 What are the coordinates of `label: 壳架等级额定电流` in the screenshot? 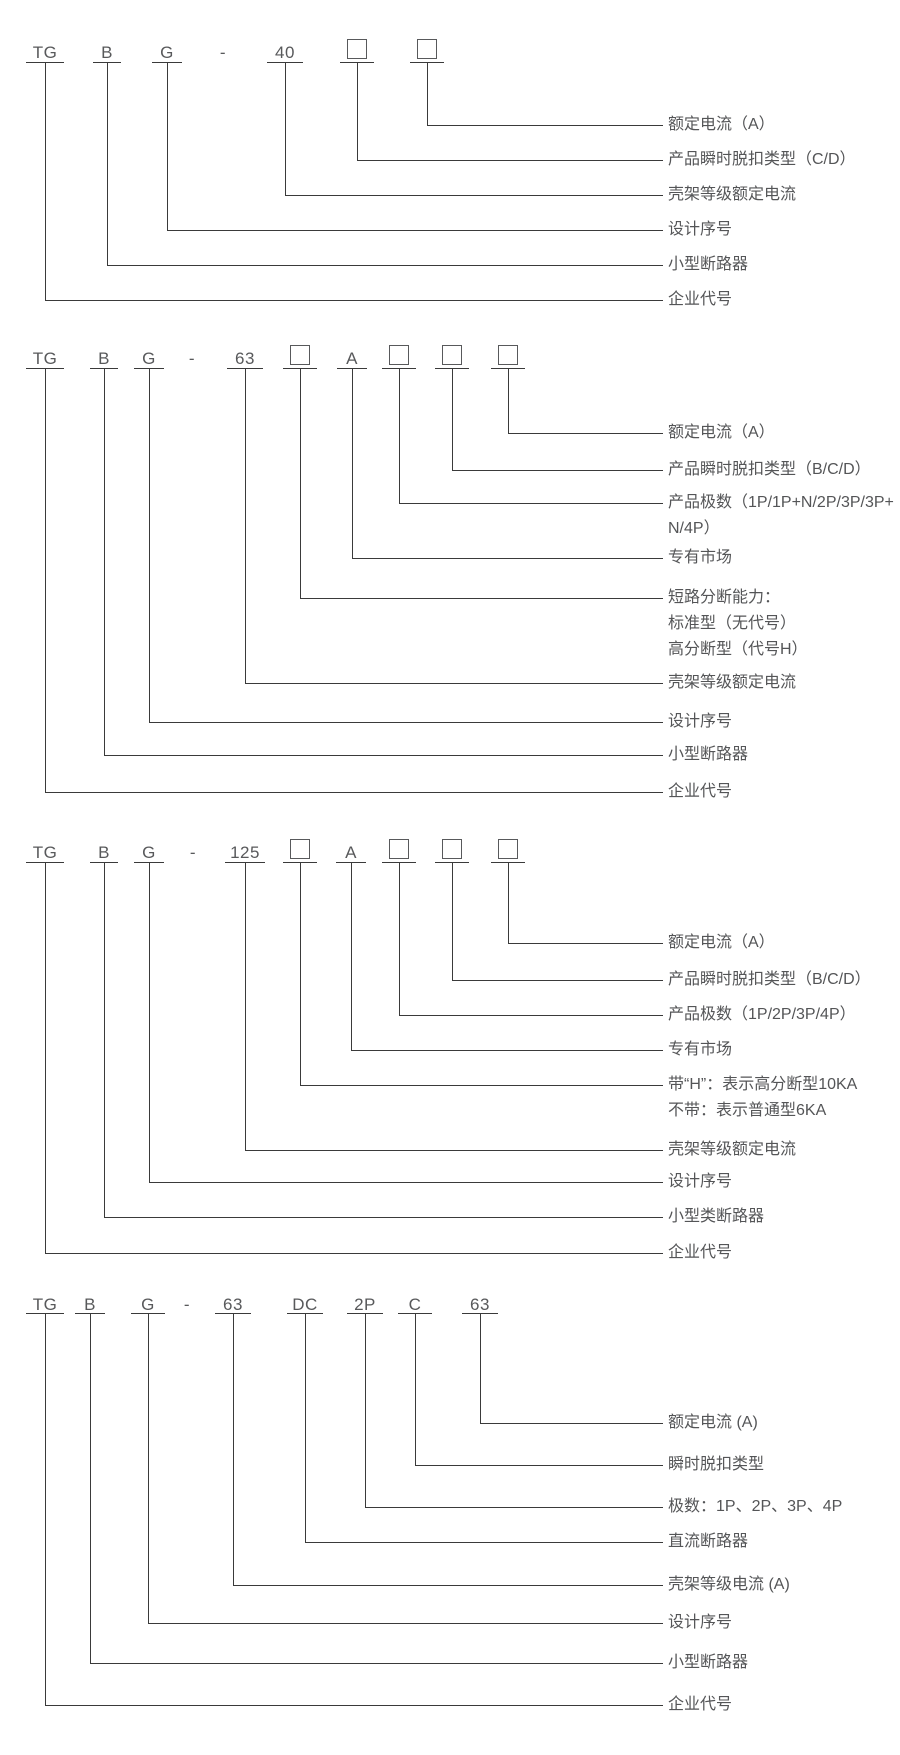 It's located at (732, 683).